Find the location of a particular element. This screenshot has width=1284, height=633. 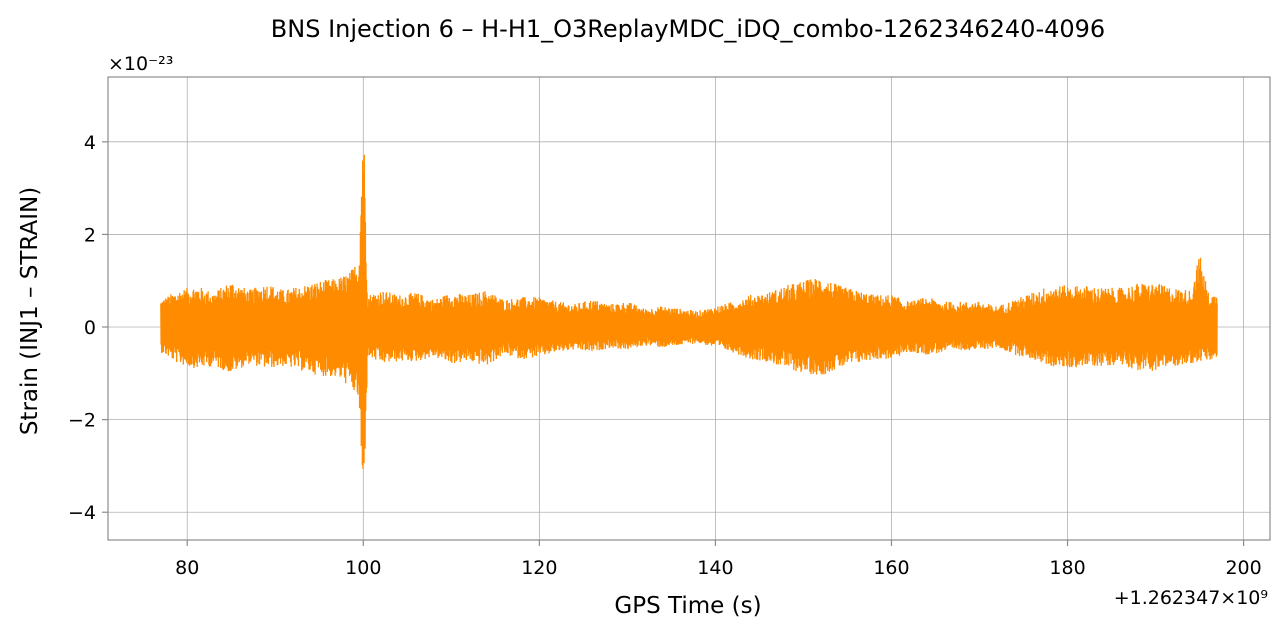

x-tick-label: 140 is located at coordinates (715, 568).